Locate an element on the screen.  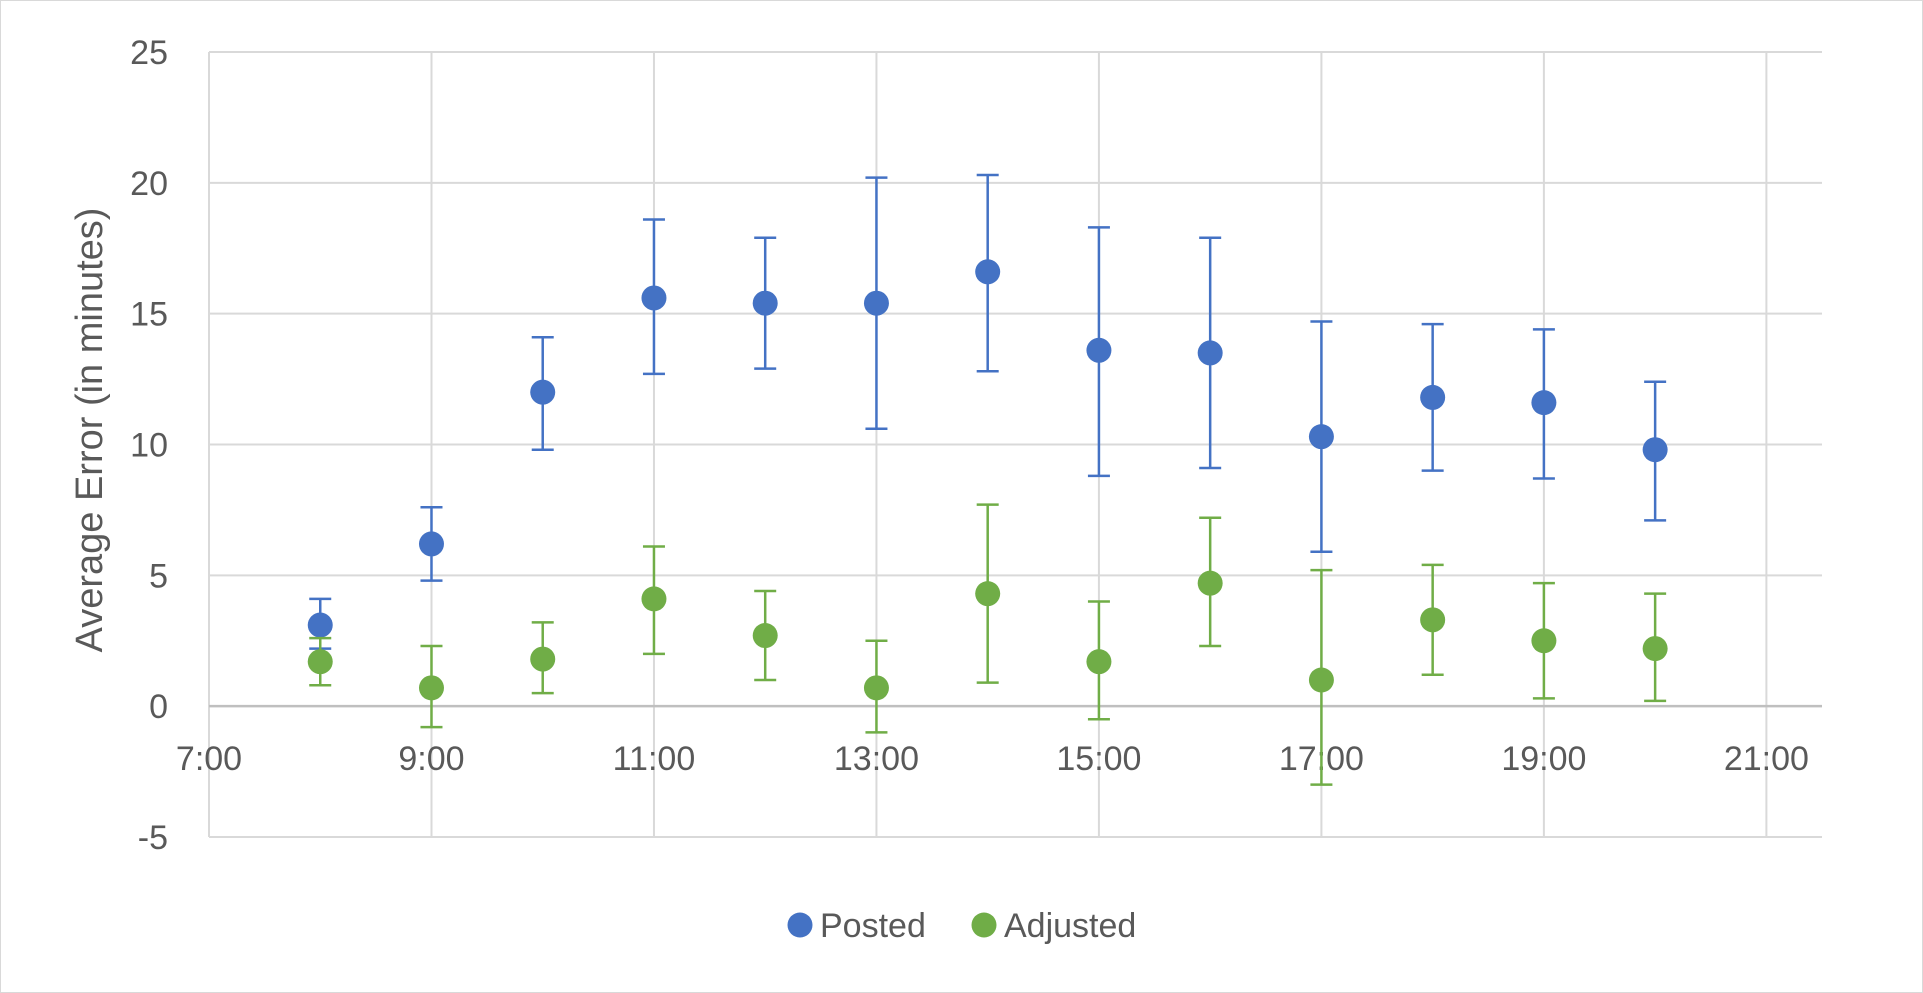
x-tick-label: 7:00 is located at coordinates (209, 759).